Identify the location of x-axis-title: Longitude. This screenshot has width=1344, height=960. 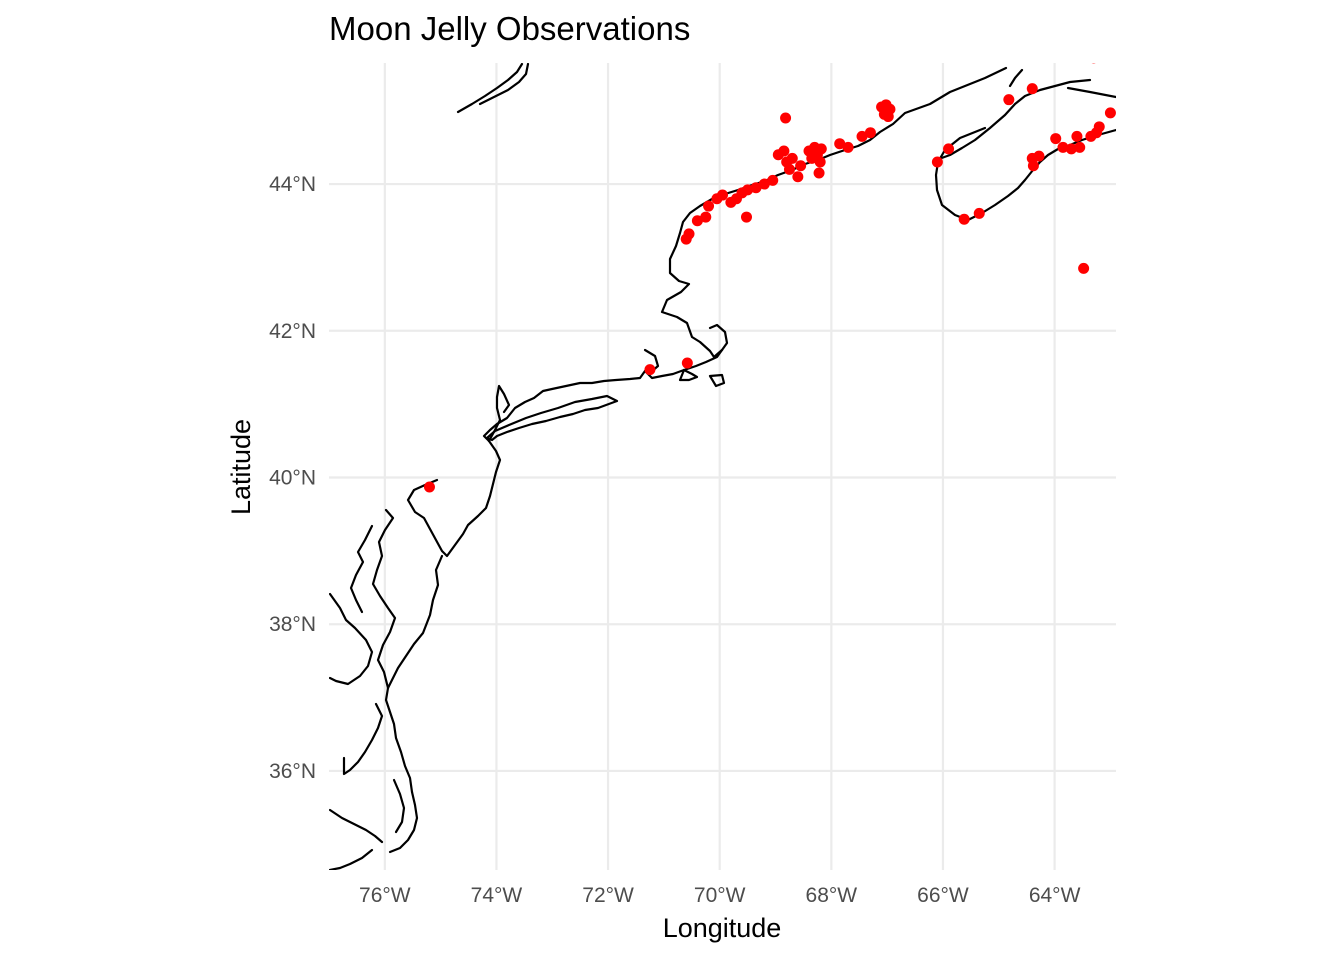
(722, 928).